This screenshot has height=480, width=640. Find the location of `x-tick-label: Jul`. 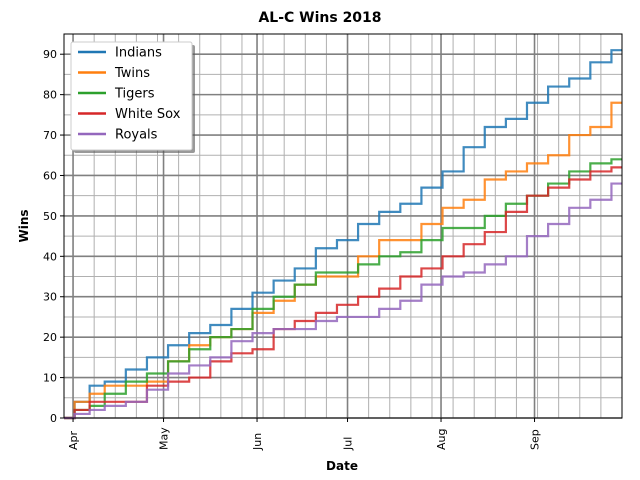

x-tick-label: Jul is located at coordinates (348, 444).